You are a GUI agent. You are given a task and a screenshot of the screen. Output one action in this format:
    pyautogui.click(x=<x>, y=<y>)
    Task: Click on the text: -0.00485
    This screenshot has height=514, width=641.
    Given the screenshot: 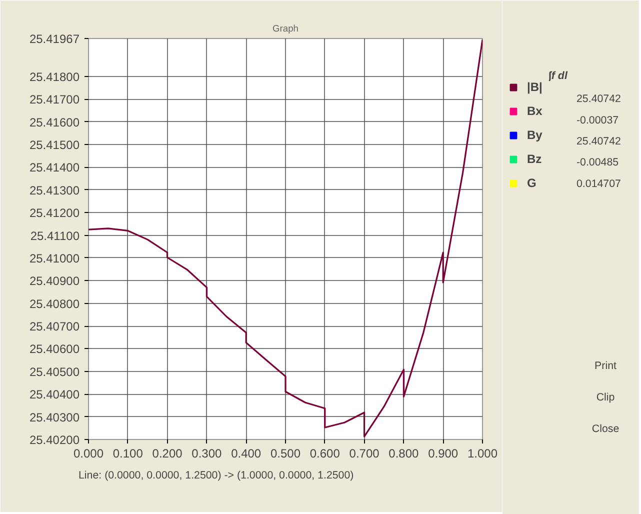 What is the action you would take?
    pyautogui.click(x=597, y=162)
    